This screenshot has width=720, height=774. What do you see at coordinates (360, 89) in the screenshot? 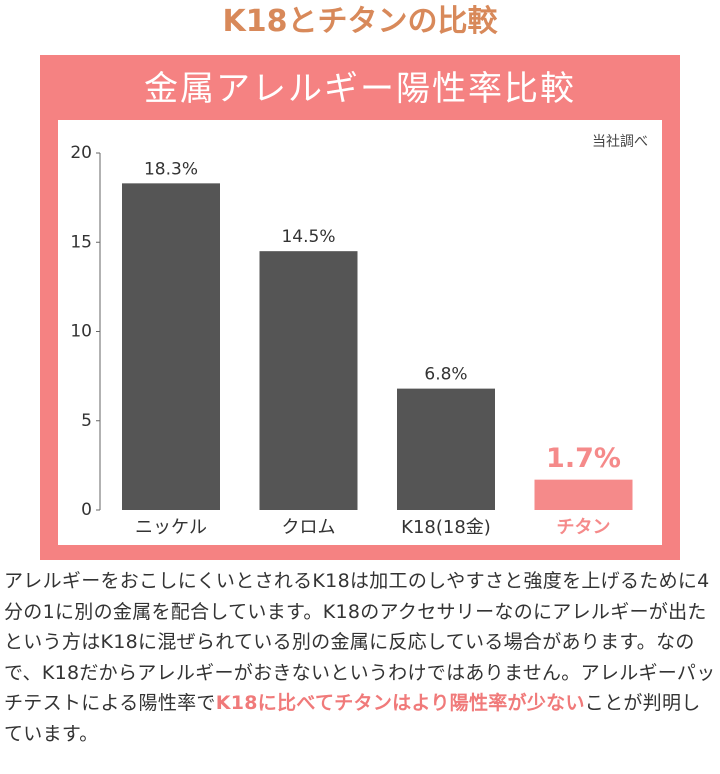
I see `chart-title: 金属アレルギー陽性率比較` at bounding box center [360, 89].